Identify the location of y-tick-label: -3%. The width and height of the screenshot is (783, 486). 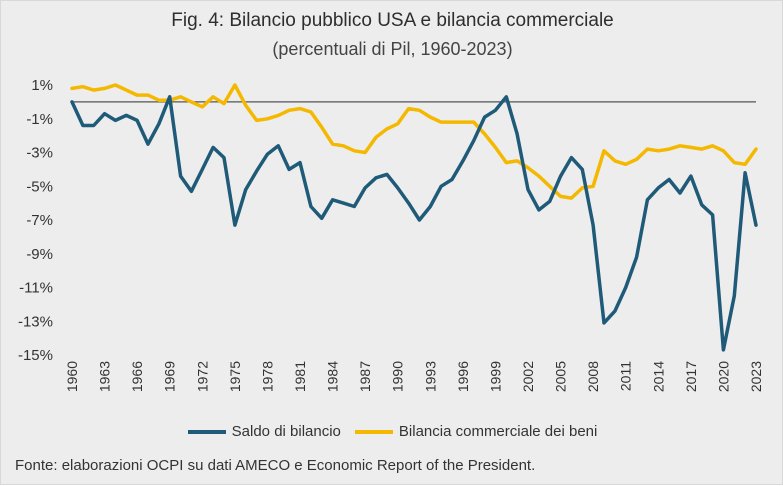
(39, 153).